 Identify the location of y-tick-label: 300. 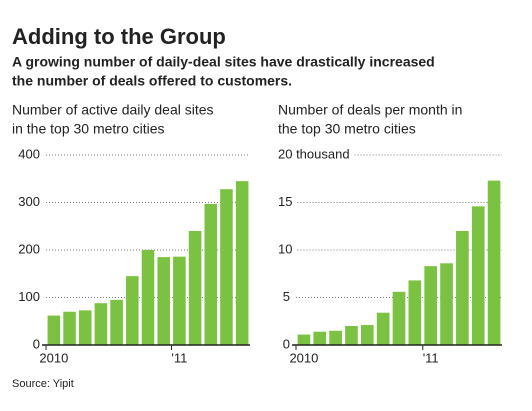
(29, 201).